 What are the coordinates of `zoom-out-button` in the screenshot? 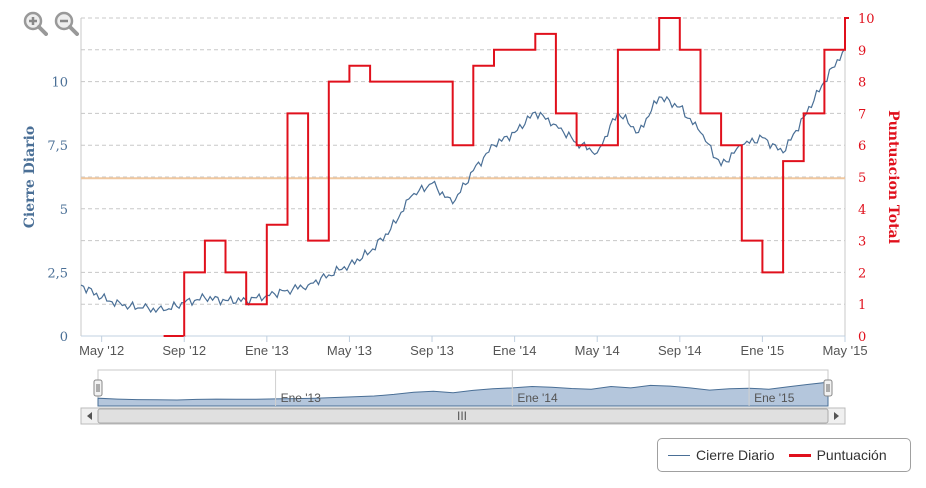 It's located at (66, 23).